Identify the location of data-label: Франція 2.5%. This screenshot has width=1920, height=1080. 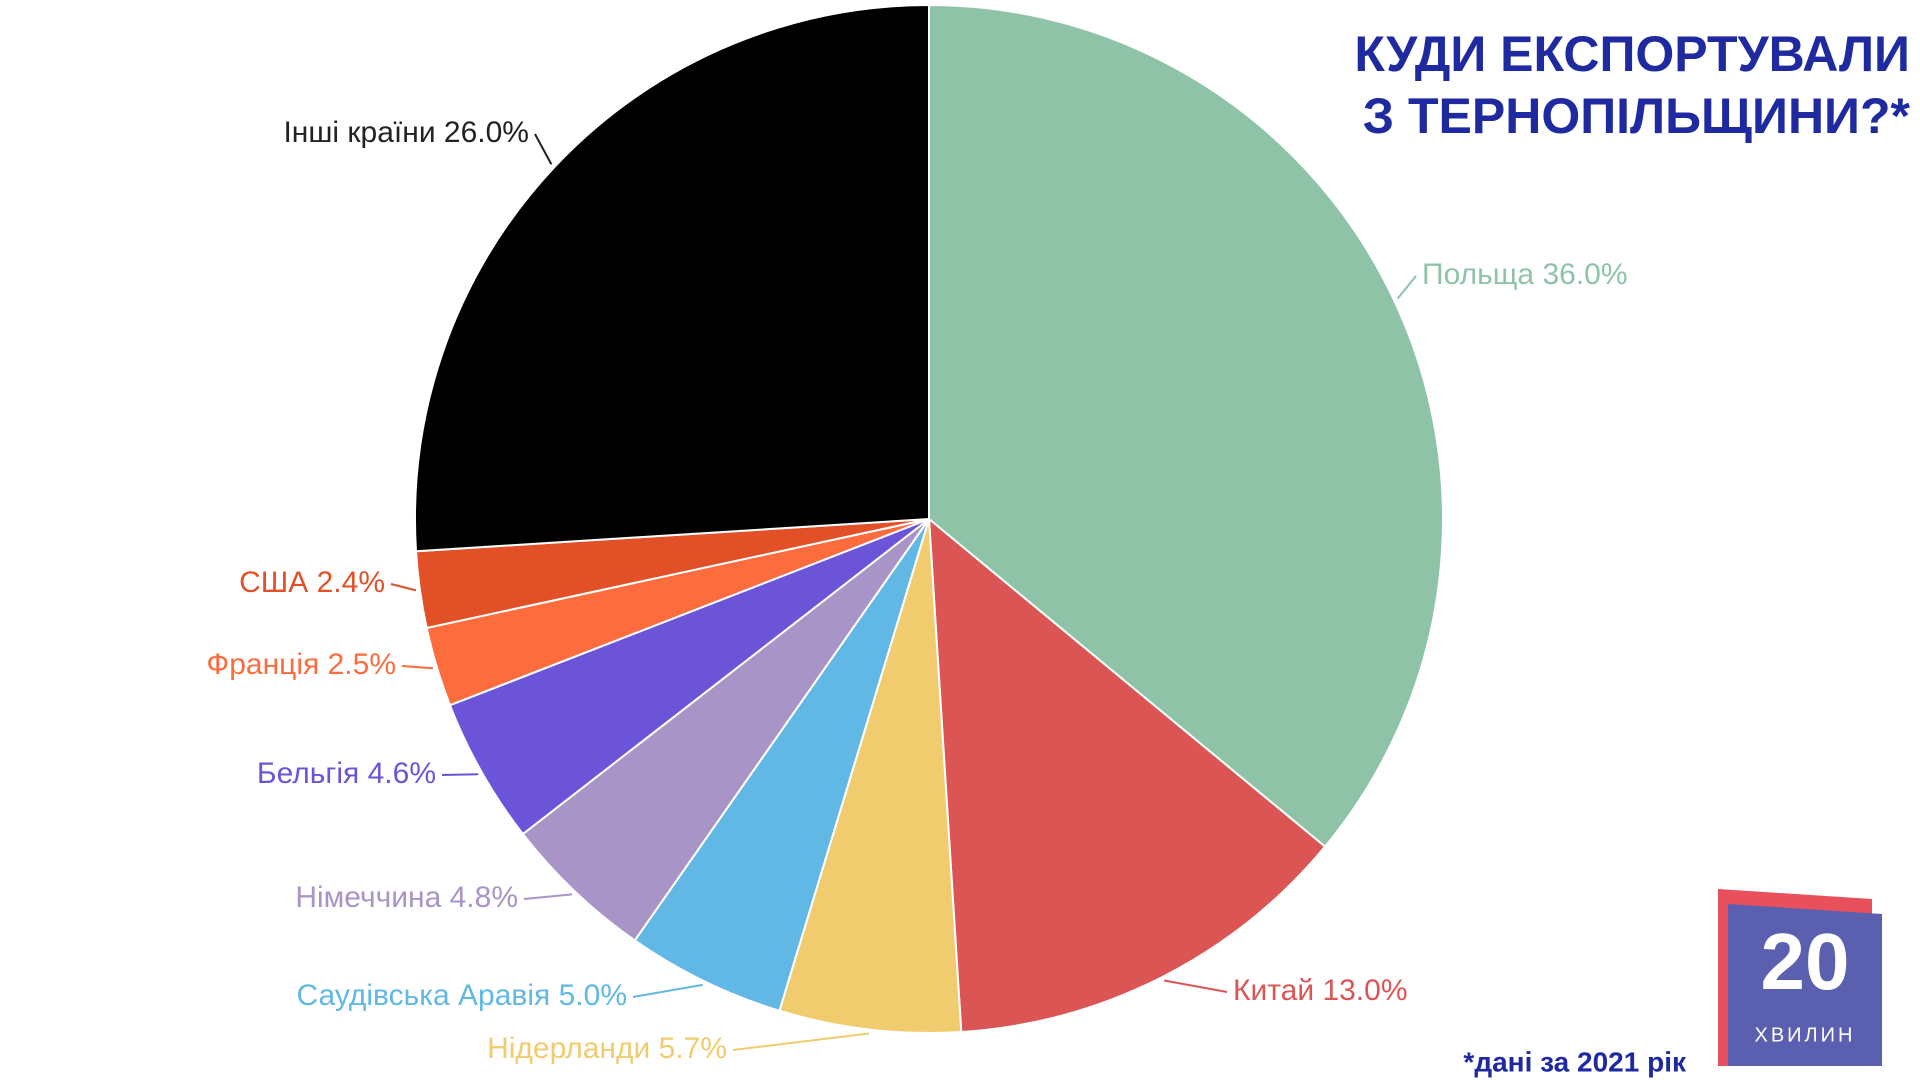
(301, 664).